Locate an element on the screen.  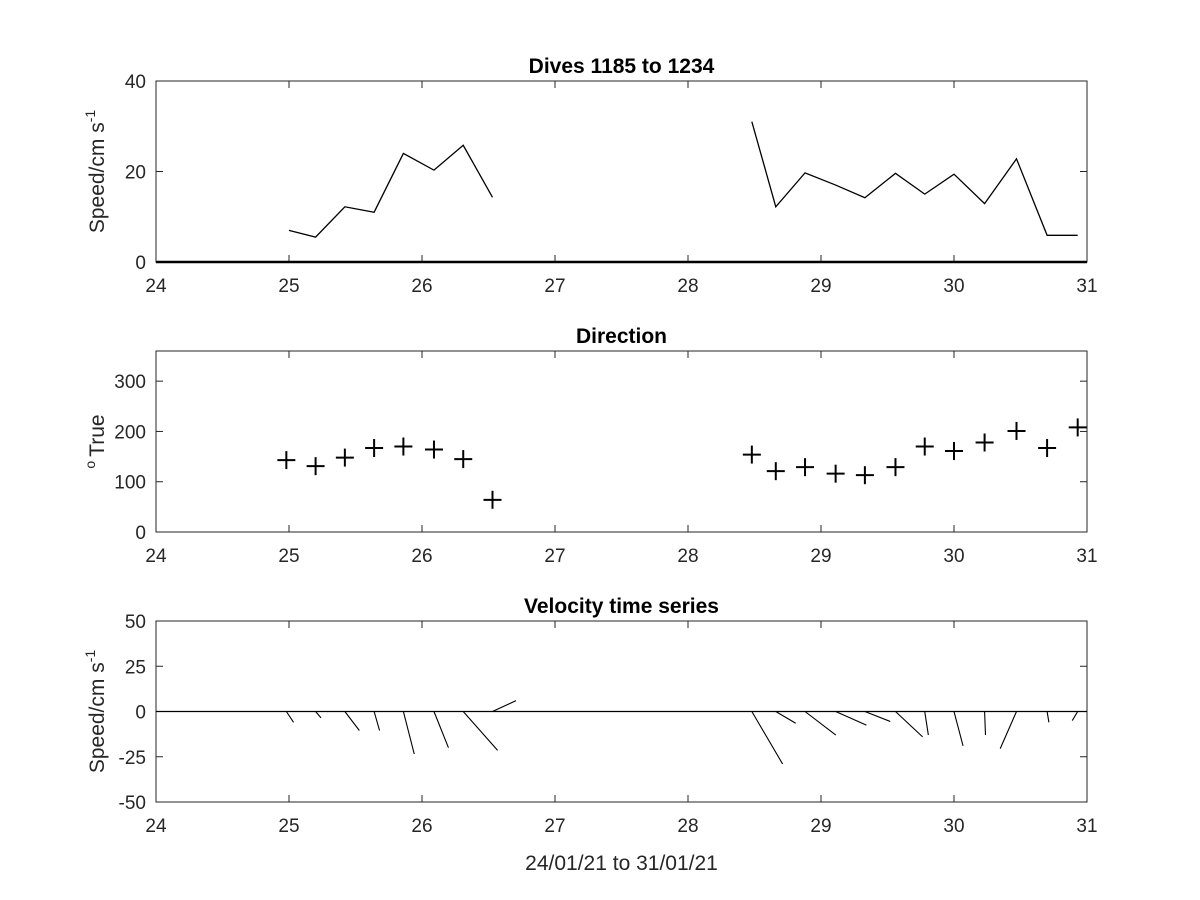
speed-title: Dives 1185 to 1234 is located at coordinates (622, 66).